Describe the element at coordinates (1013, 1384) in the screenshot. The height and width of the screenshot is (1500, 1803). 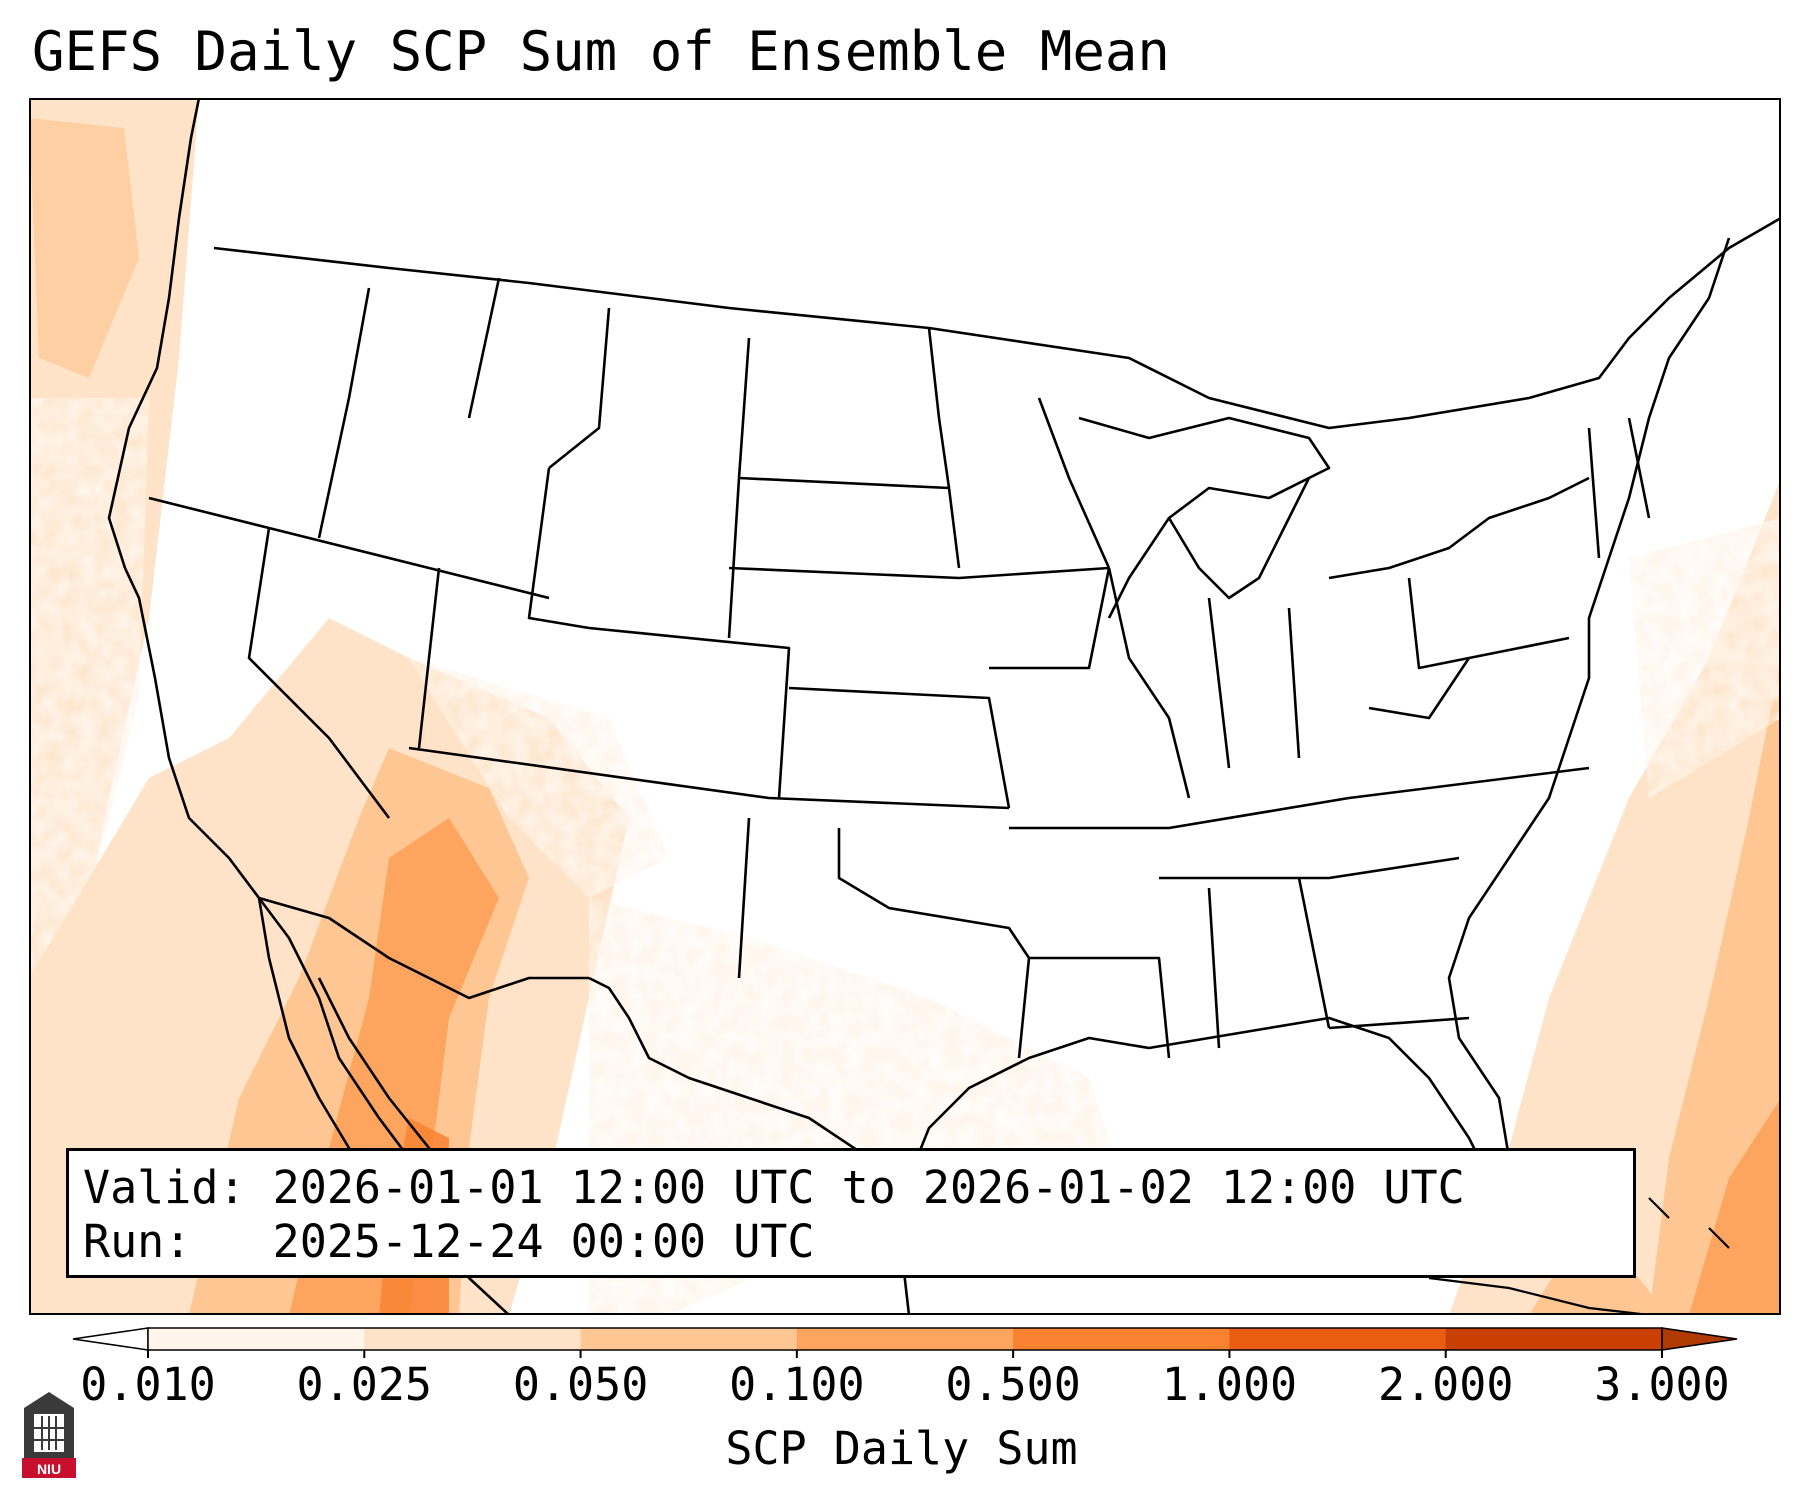
I see `colorbar-tick-label: 0.500` at that location.